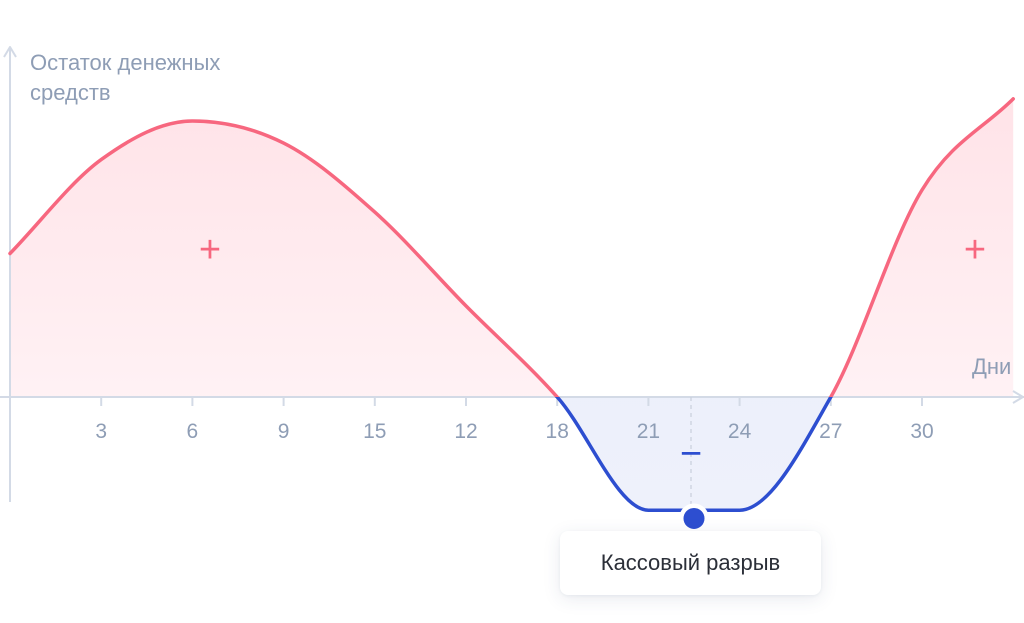 The width and height of the screenshot is (1024, 623). Describe the element at coordinates (648, 431) in the screenshot. I see `x-tick-label: 21` at that location.